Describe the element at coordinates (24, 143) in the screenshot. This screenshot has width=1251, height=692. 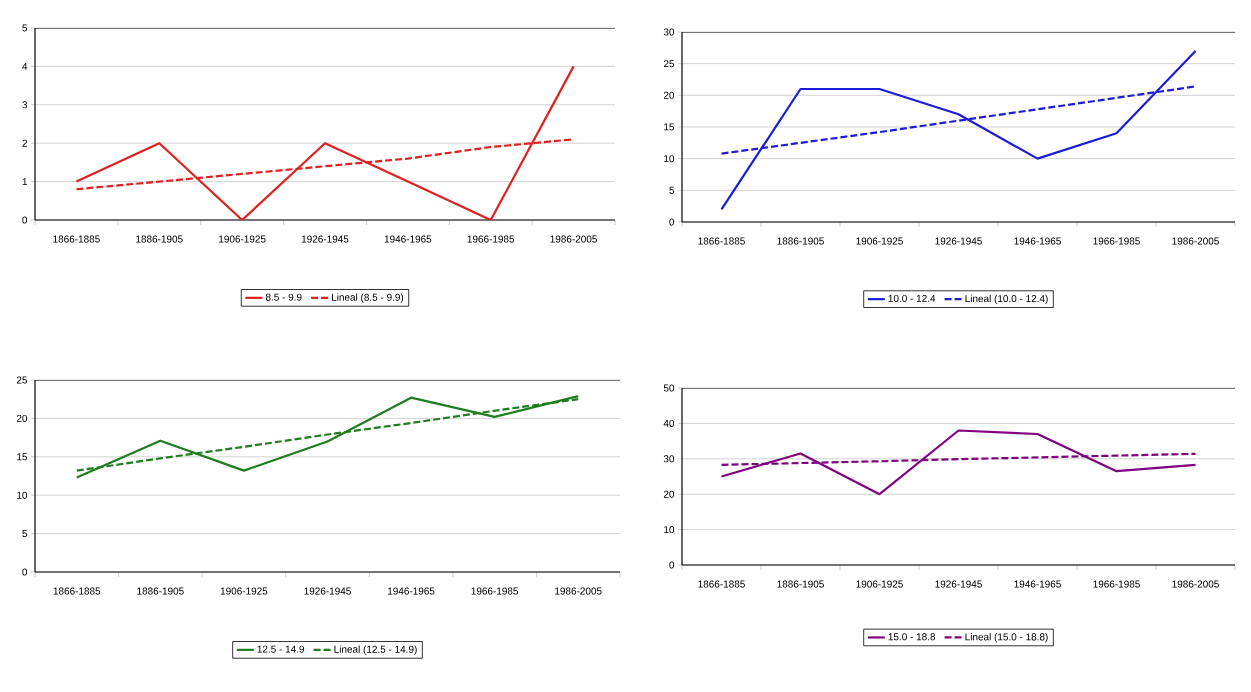
I see `y-tick-label: 2` at that location.